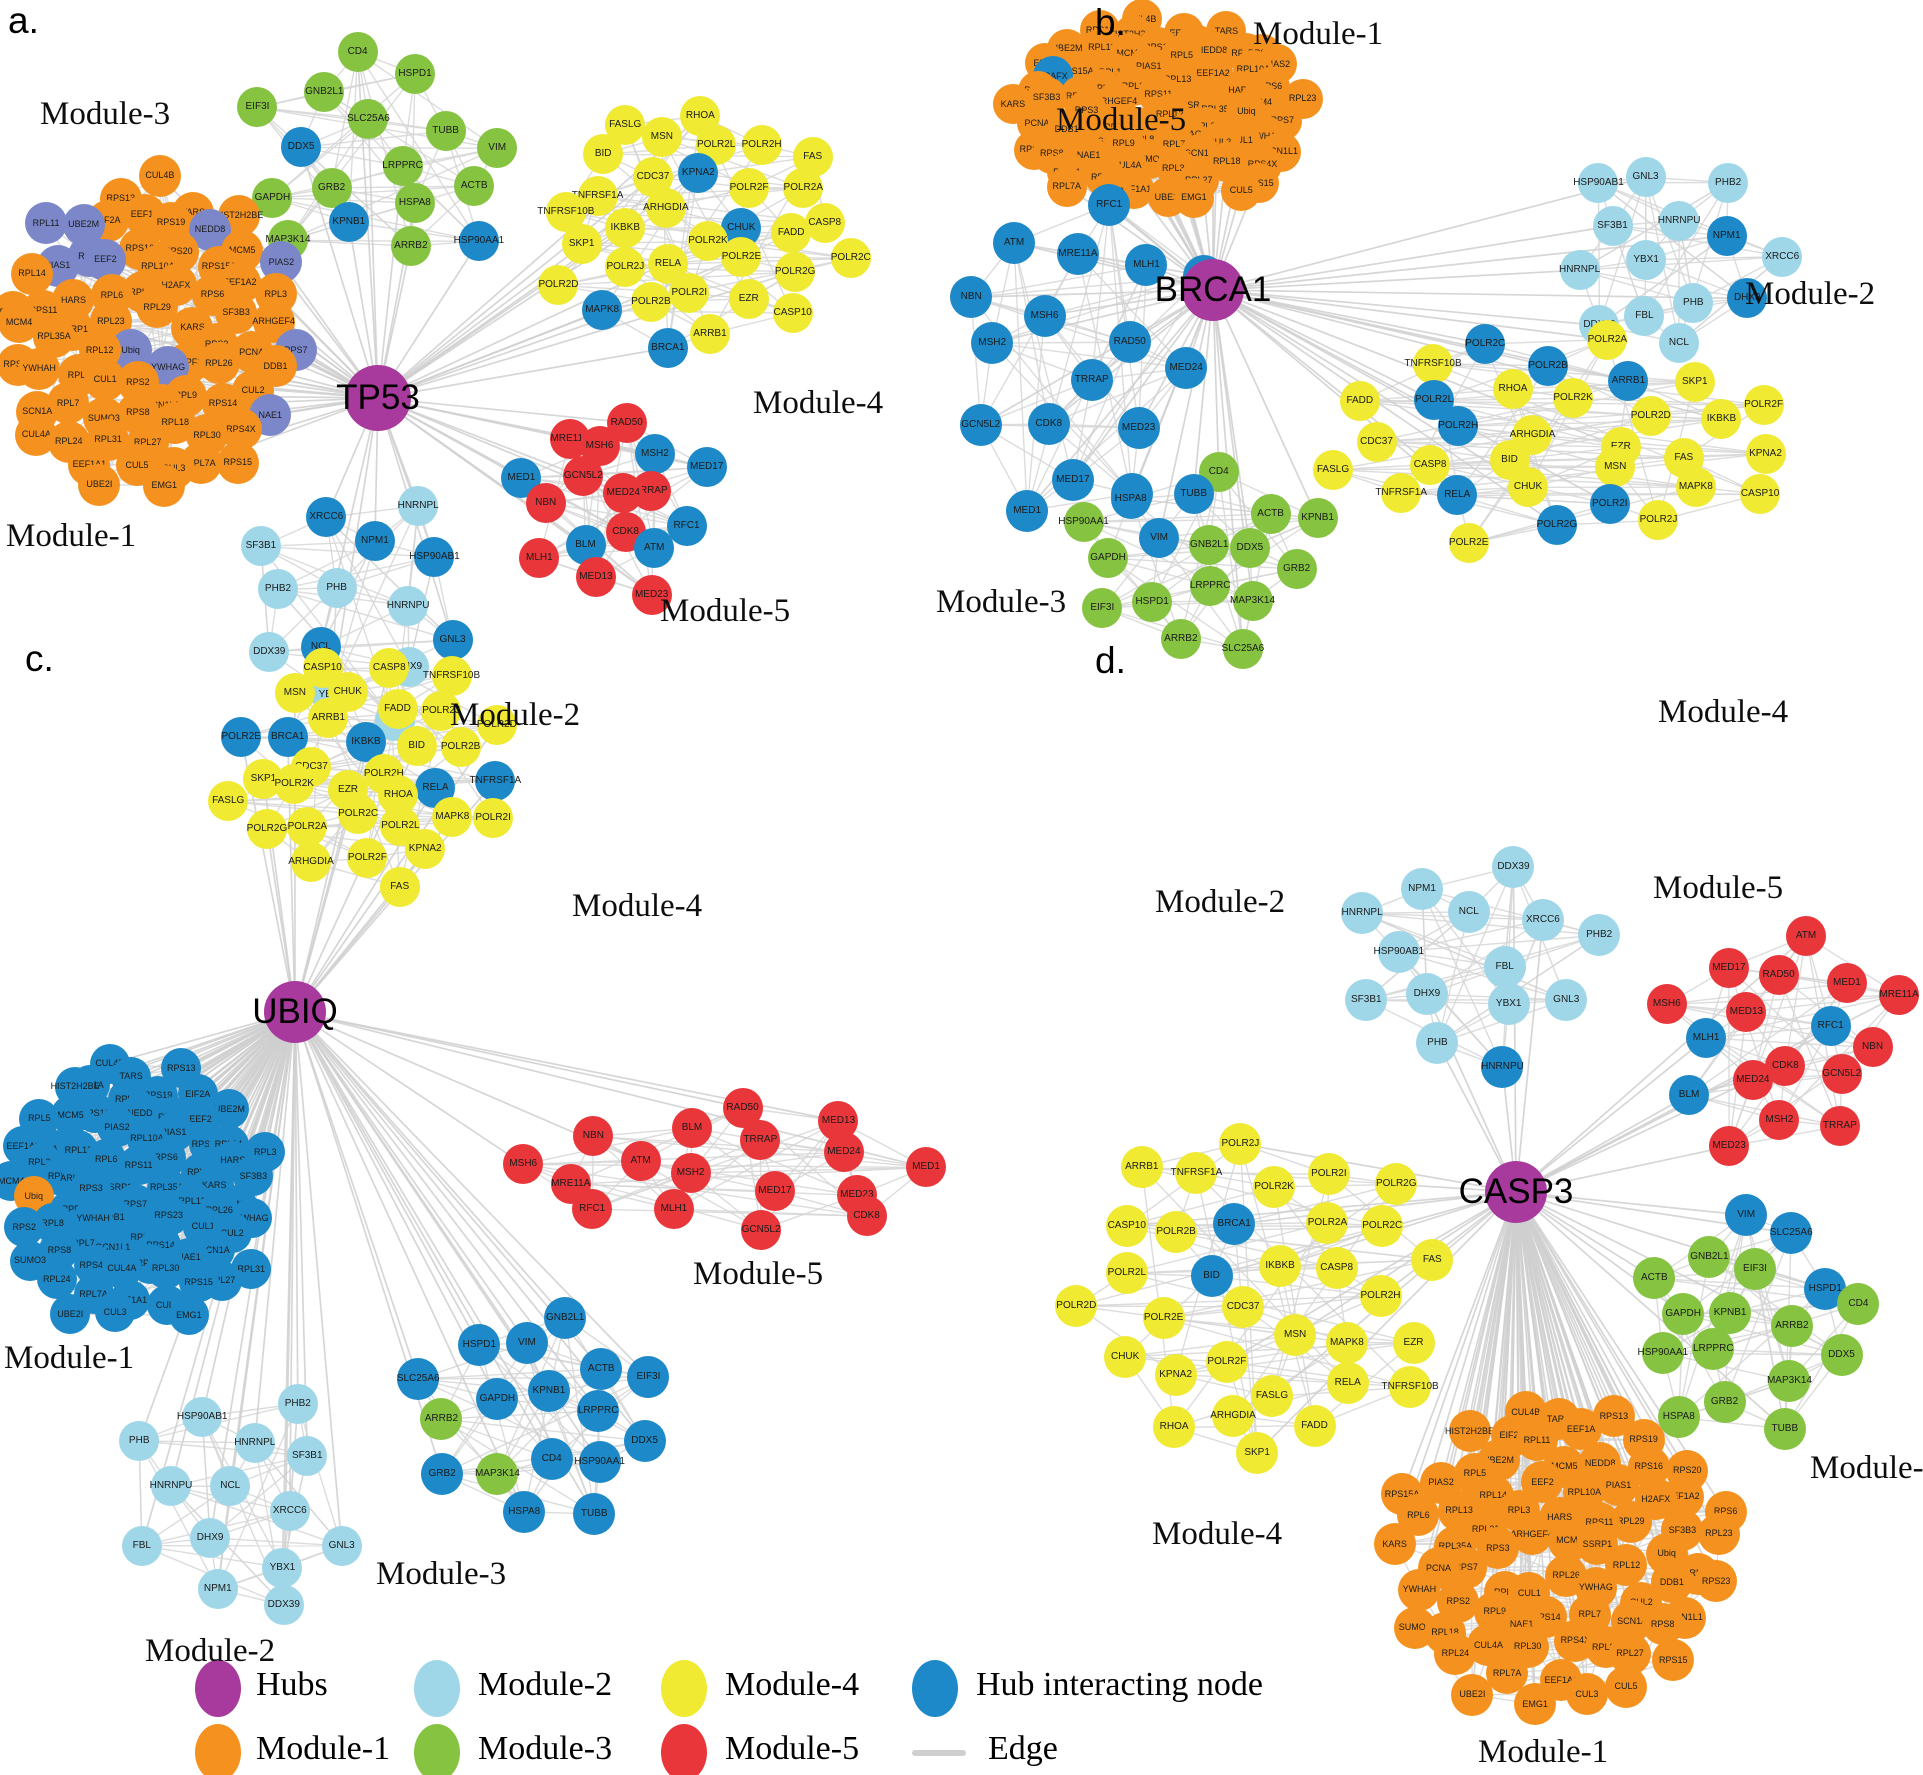  I want to click on node-GRB2: GRB2, so click(1296, 569).